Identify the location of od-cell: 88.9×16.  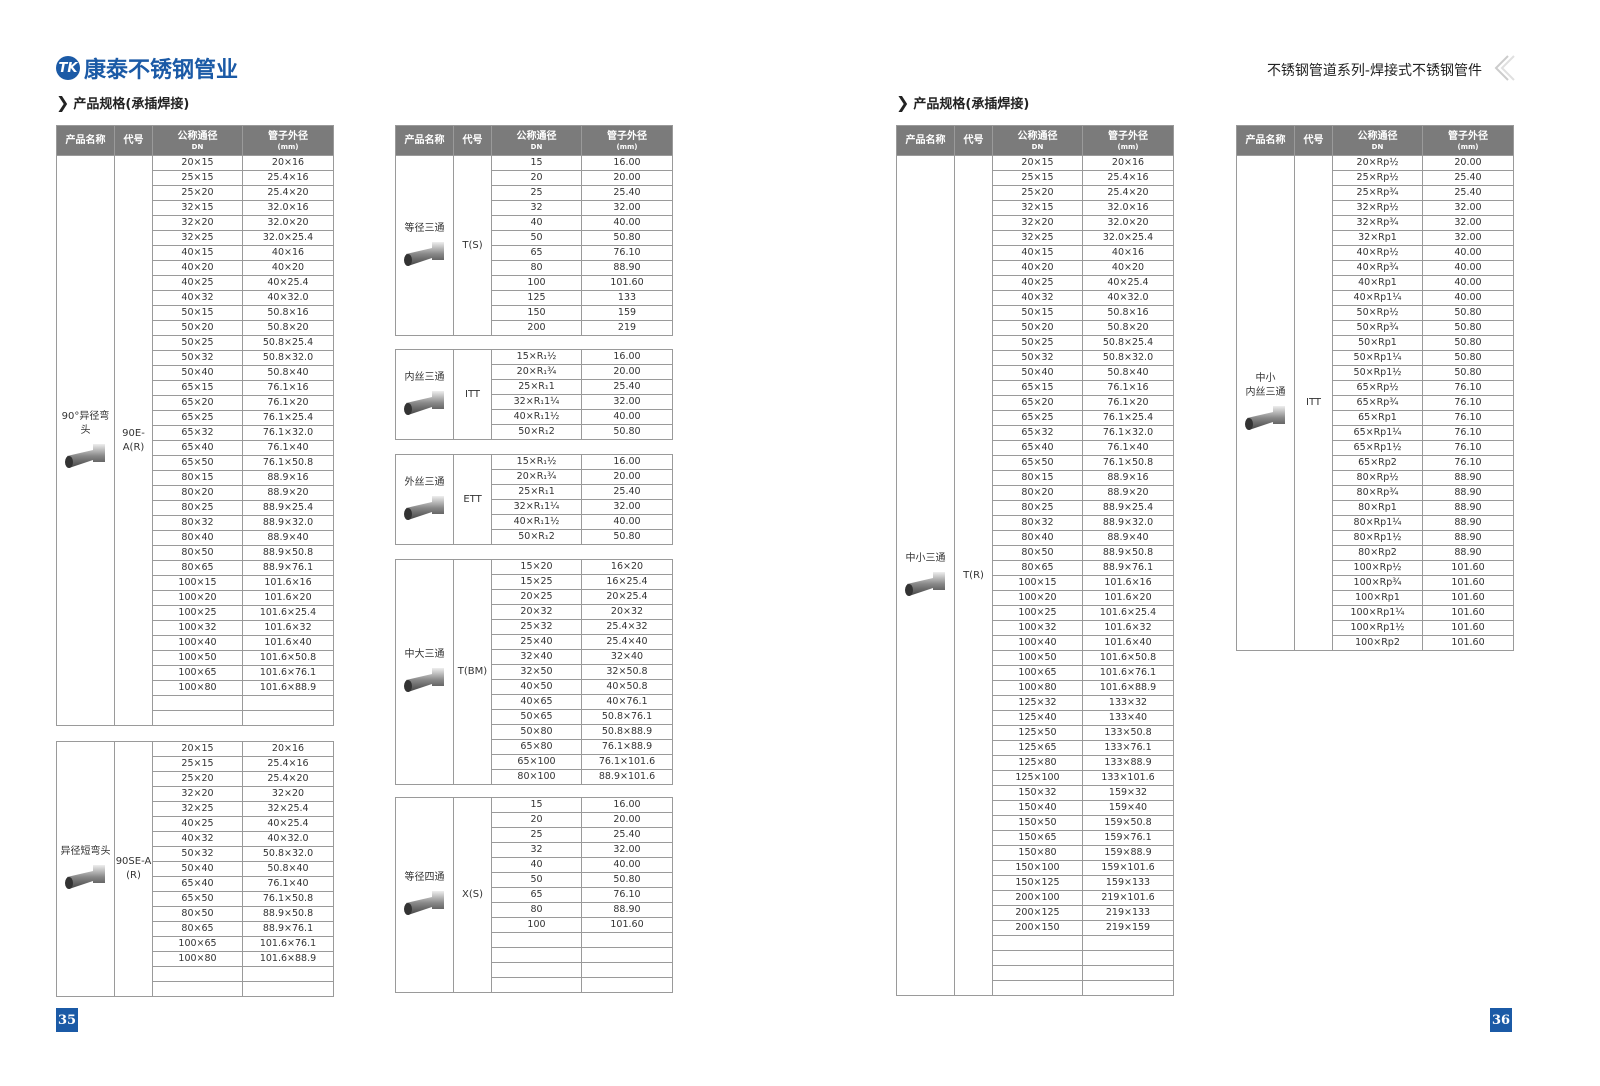
(288, 478).